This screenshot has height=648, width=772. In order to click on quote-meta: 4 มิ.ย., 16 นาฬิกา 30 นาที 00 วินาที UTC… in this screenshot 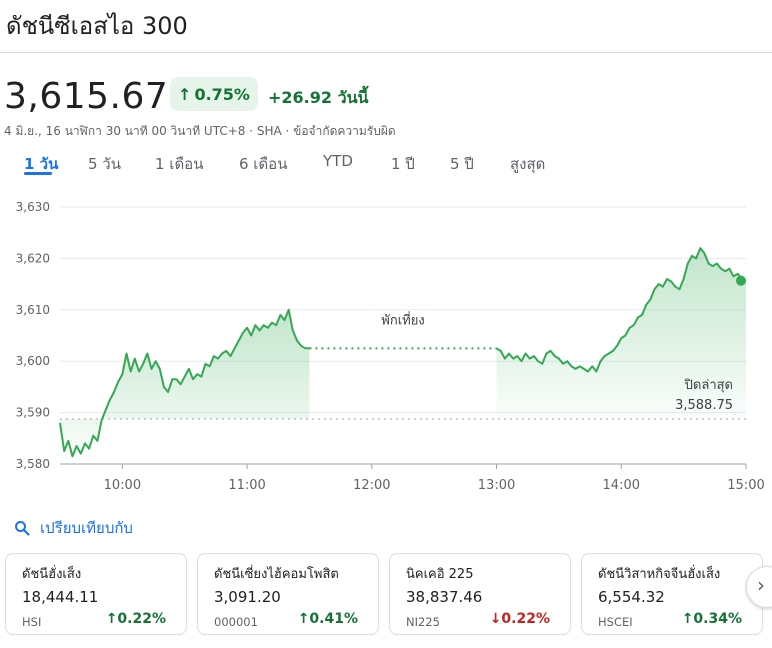, I will do `click(200, 131)`.